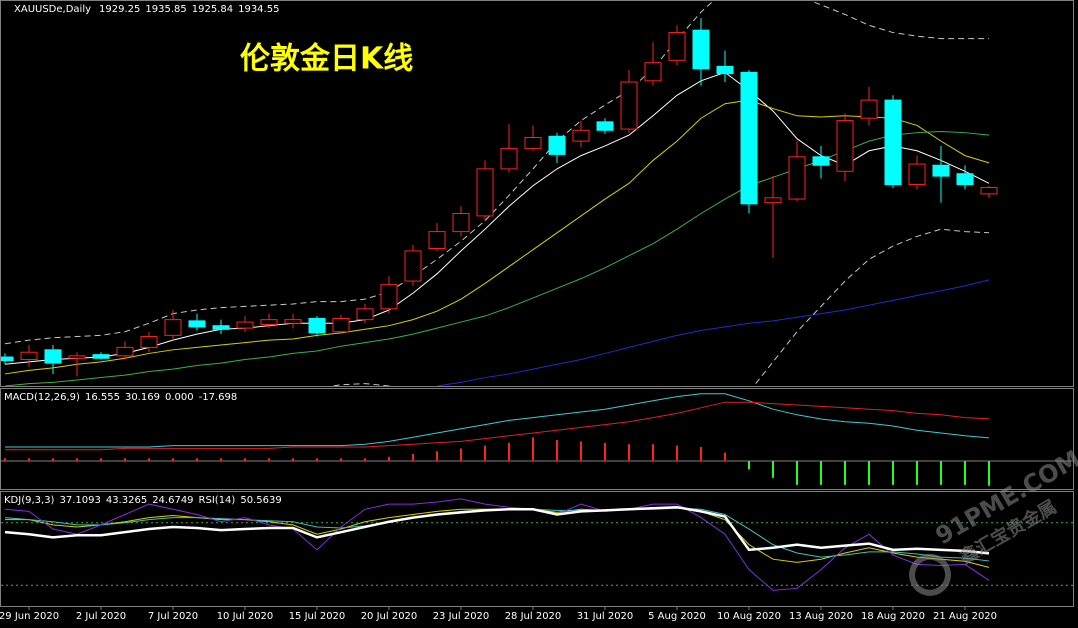 This screenshot has height=628, width=1078. I want to click on x-tick-label: 18 Aug 2020, so click(893, 616).